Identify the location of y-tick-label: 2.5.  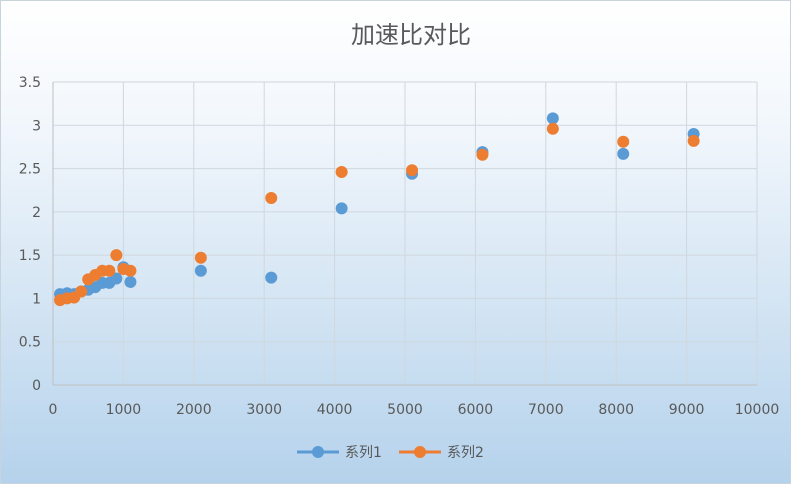
(30, 170).